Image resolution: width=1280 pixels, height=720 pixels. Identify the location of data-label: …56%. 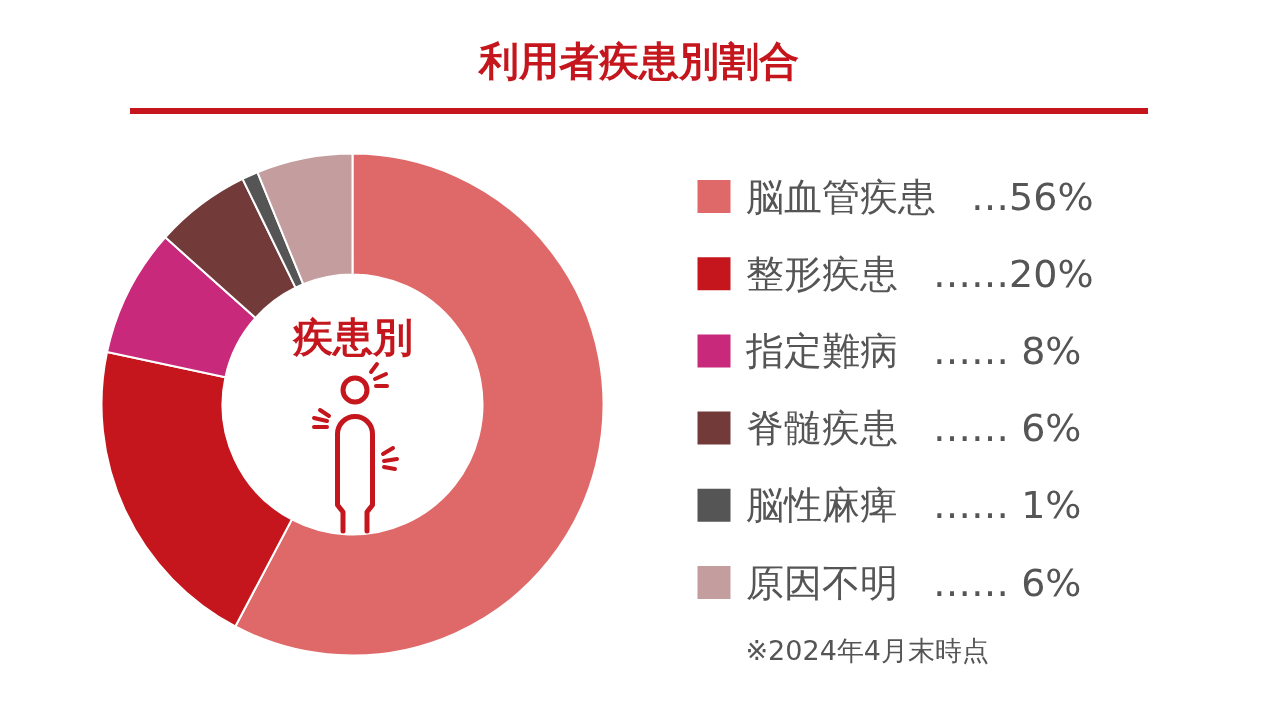
(1032, 196).